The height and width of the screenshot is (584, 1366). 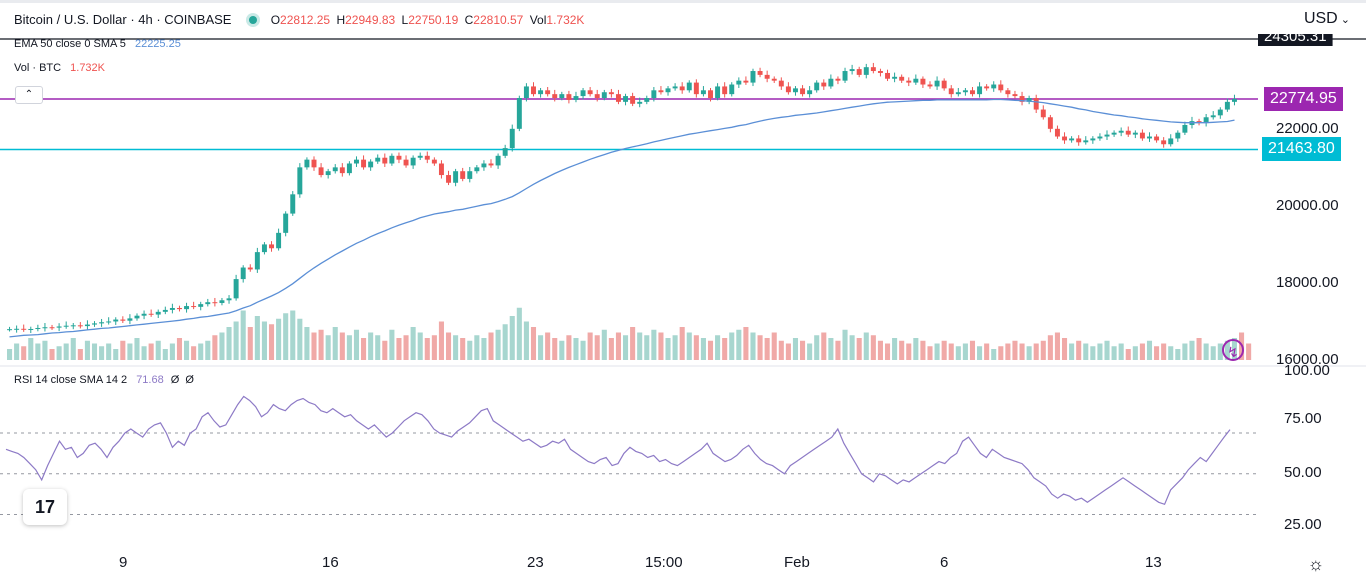 I want to click on ohlc-l-label: L, so click(x=405, y=20).